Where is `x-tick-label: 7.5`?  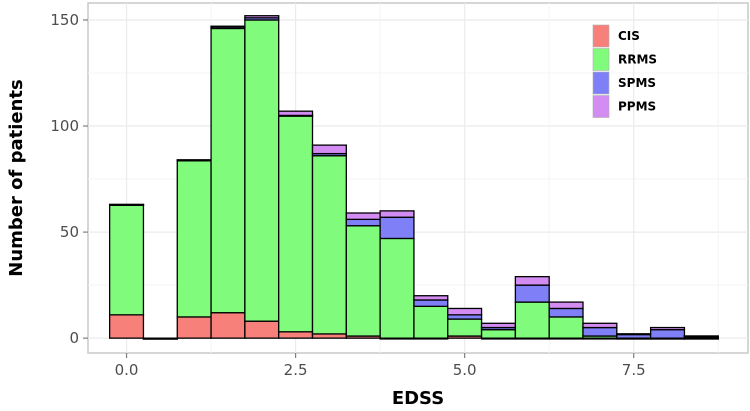
x-tick-label: 7.5 is located at coordinates (634, 370).